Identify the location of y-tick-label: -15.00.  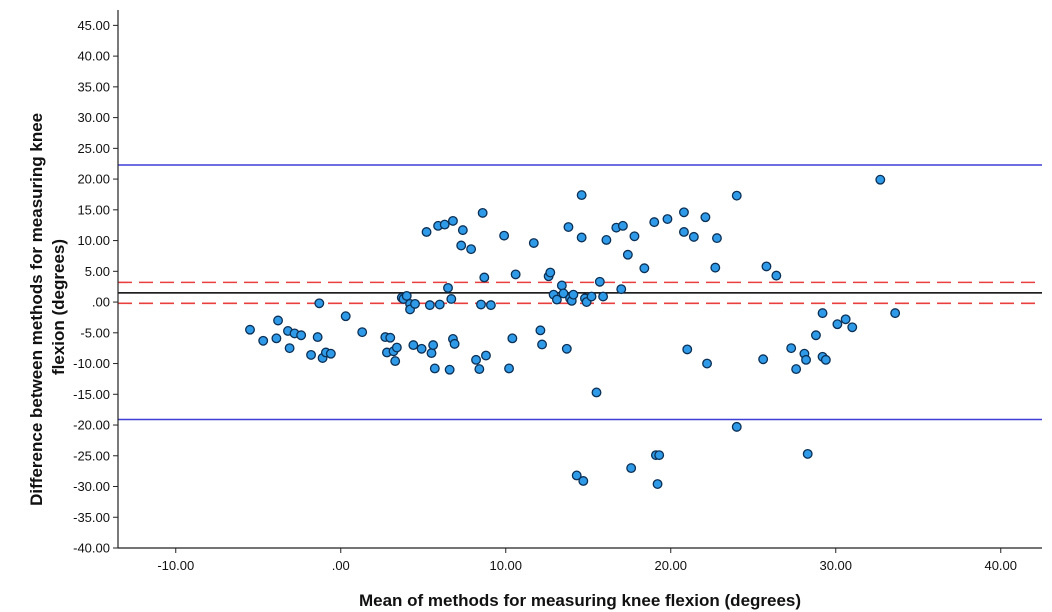
(91, 394).